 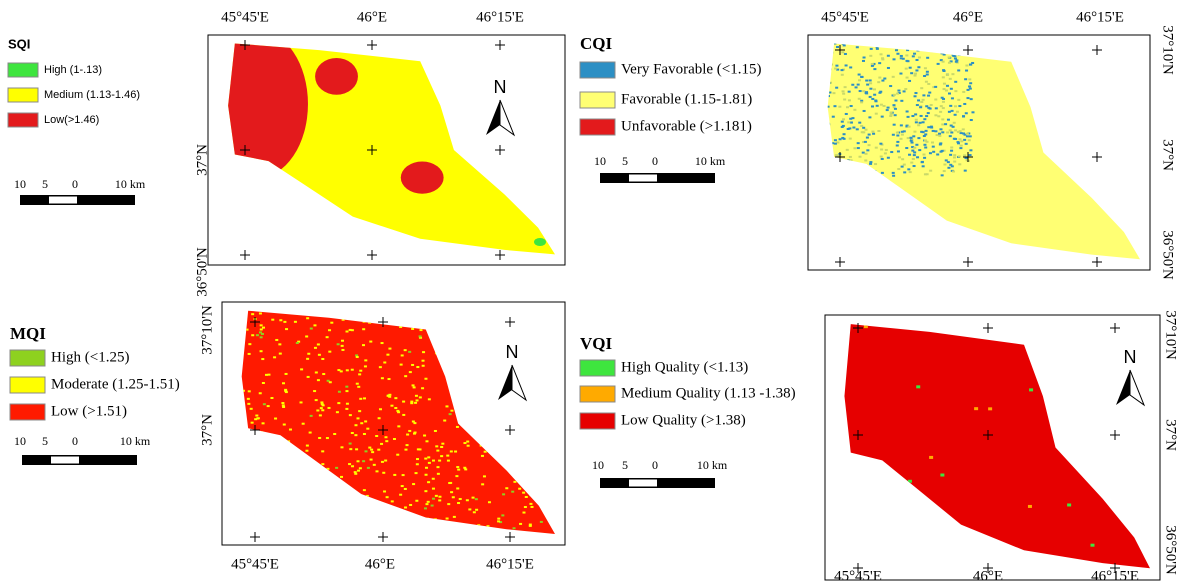 What do you see at coordinates (90, 357) in the screenshot?
I see `legend-label: High (<1.25)` at bounding box center [90, 357].